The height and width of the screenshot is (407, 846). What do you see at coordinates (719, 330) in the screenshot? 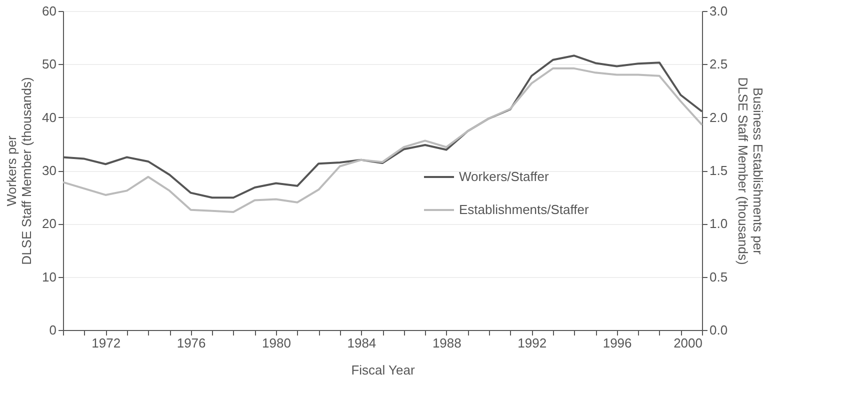
I see `y2-tick-label: 0.0` at bounding box center [719, 330].